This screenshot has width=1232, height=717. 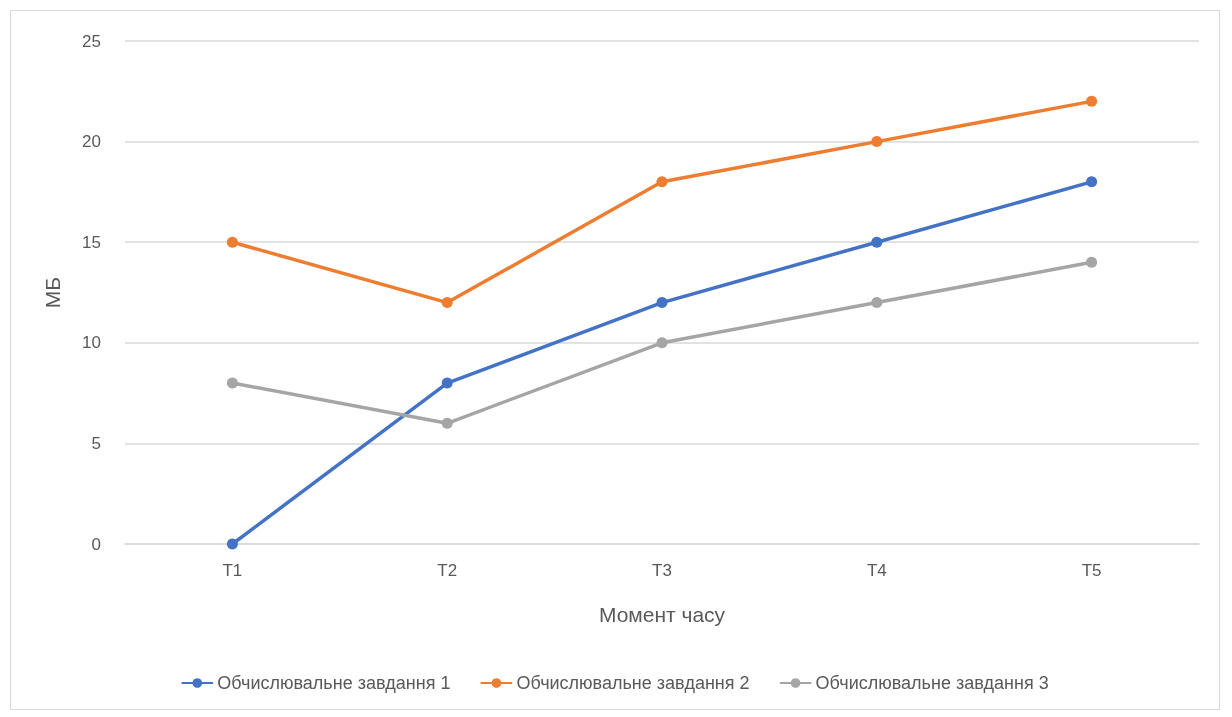 I want to click on x-tick-label: T4, so click(x=876, y=570).